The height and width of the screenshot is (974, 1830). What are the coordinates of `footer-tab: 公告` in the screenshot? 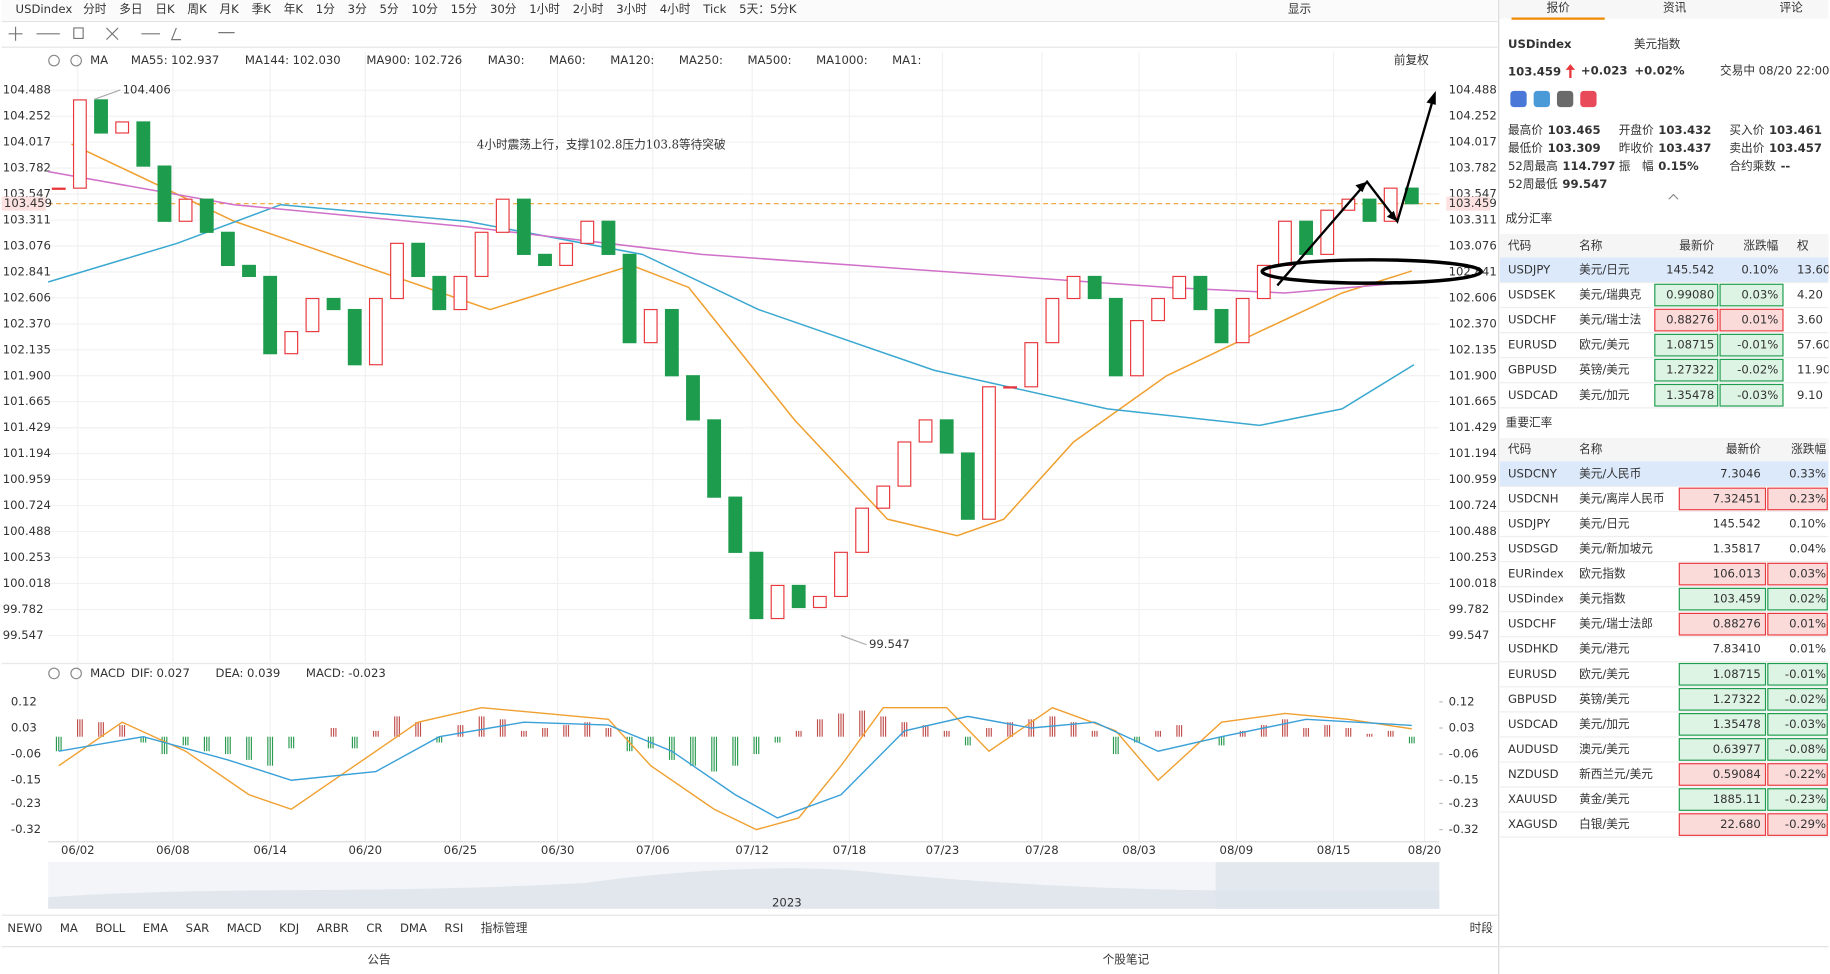 It's located at (378, 960).